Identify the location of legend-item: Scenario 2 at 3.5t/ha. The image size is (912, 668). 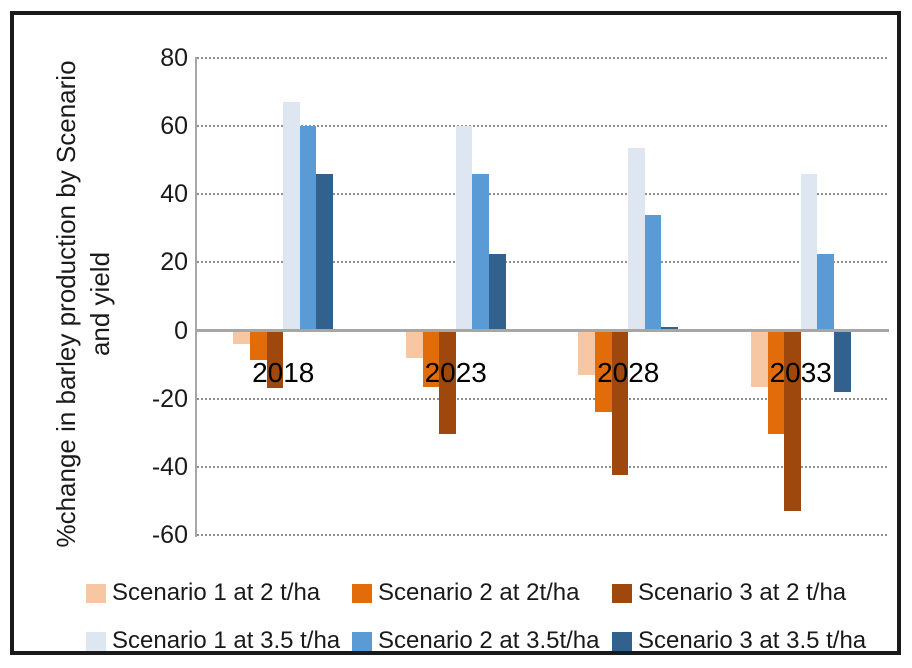
(475, 641).